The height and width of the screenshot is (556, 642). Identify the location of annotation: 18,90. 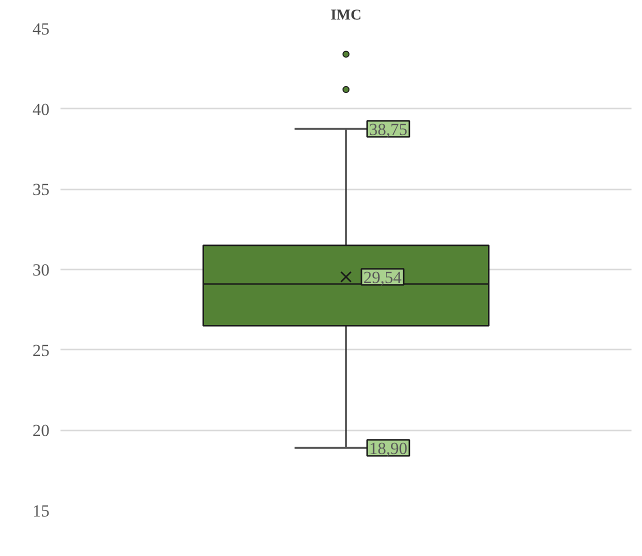
(388, 448).